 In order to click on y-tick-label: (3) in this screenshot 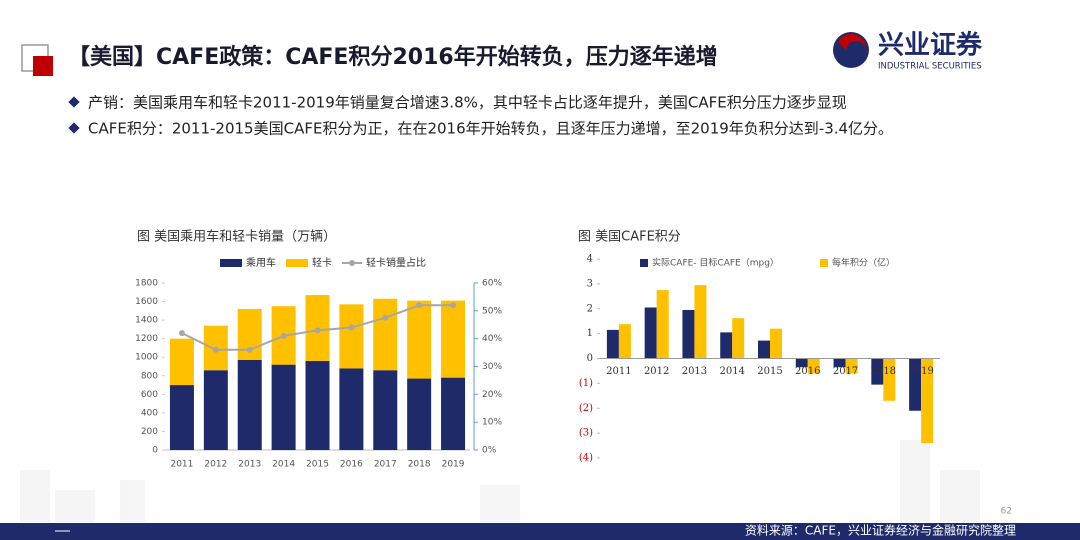, I will do `click(586, 433)`.